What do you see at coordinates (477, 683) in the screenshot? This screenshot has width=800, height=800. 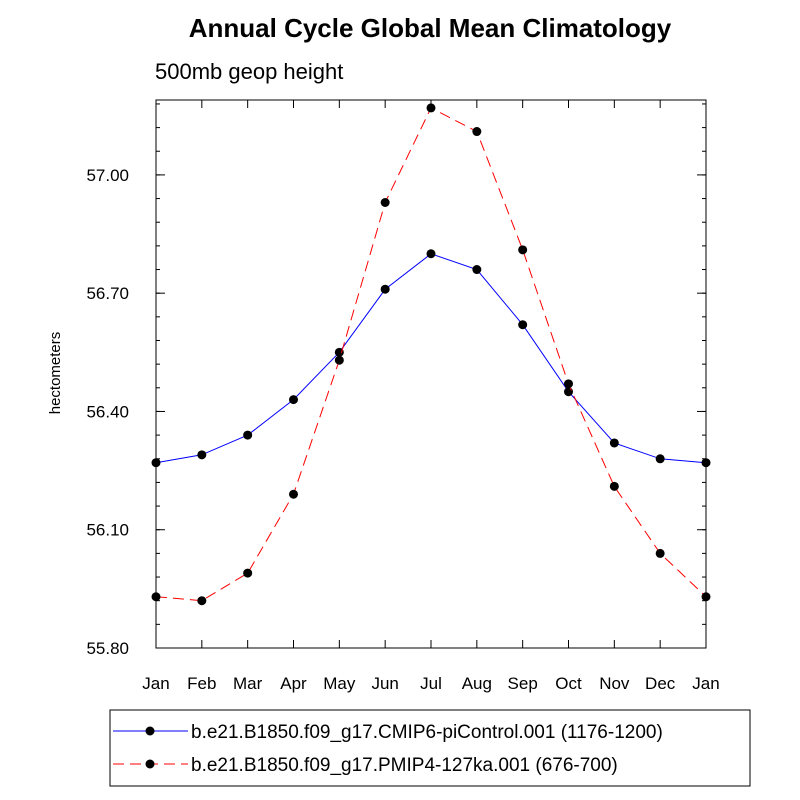 I see `x-tick-label-aug: Aug` at bounding box center [477, 683].